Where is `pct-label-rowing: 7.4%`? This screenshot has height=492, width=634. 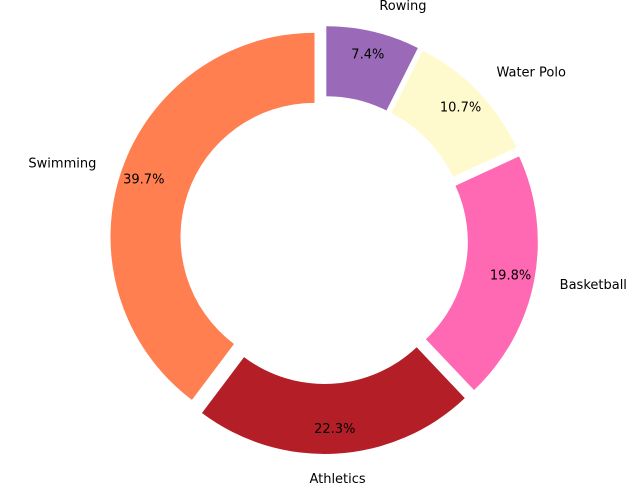
pct-label-rowing: 7.4% is located at coordinates (367, 55).